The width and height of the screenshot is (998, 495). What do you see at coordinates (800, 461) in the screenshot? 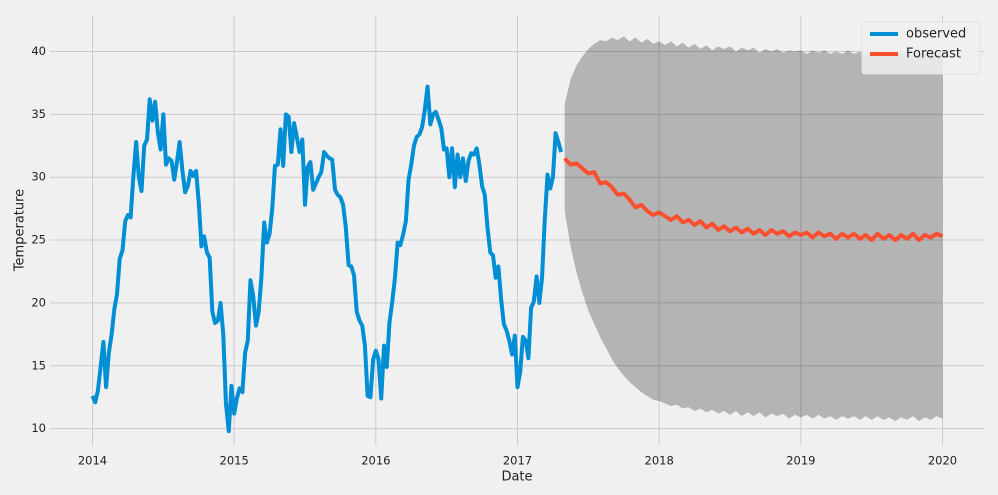
I see `x-tick-label: 2019` at bounding box center [800, 461].